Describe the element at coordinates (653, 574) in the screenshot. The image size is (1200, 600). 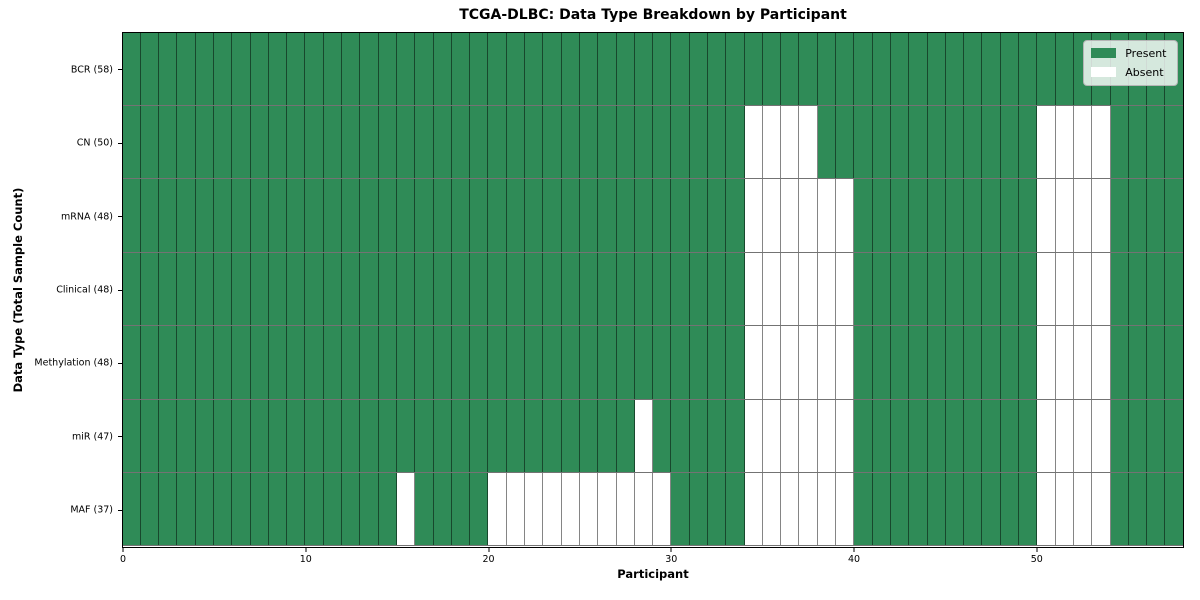
I see `x-axis-label: Participant` at that location.